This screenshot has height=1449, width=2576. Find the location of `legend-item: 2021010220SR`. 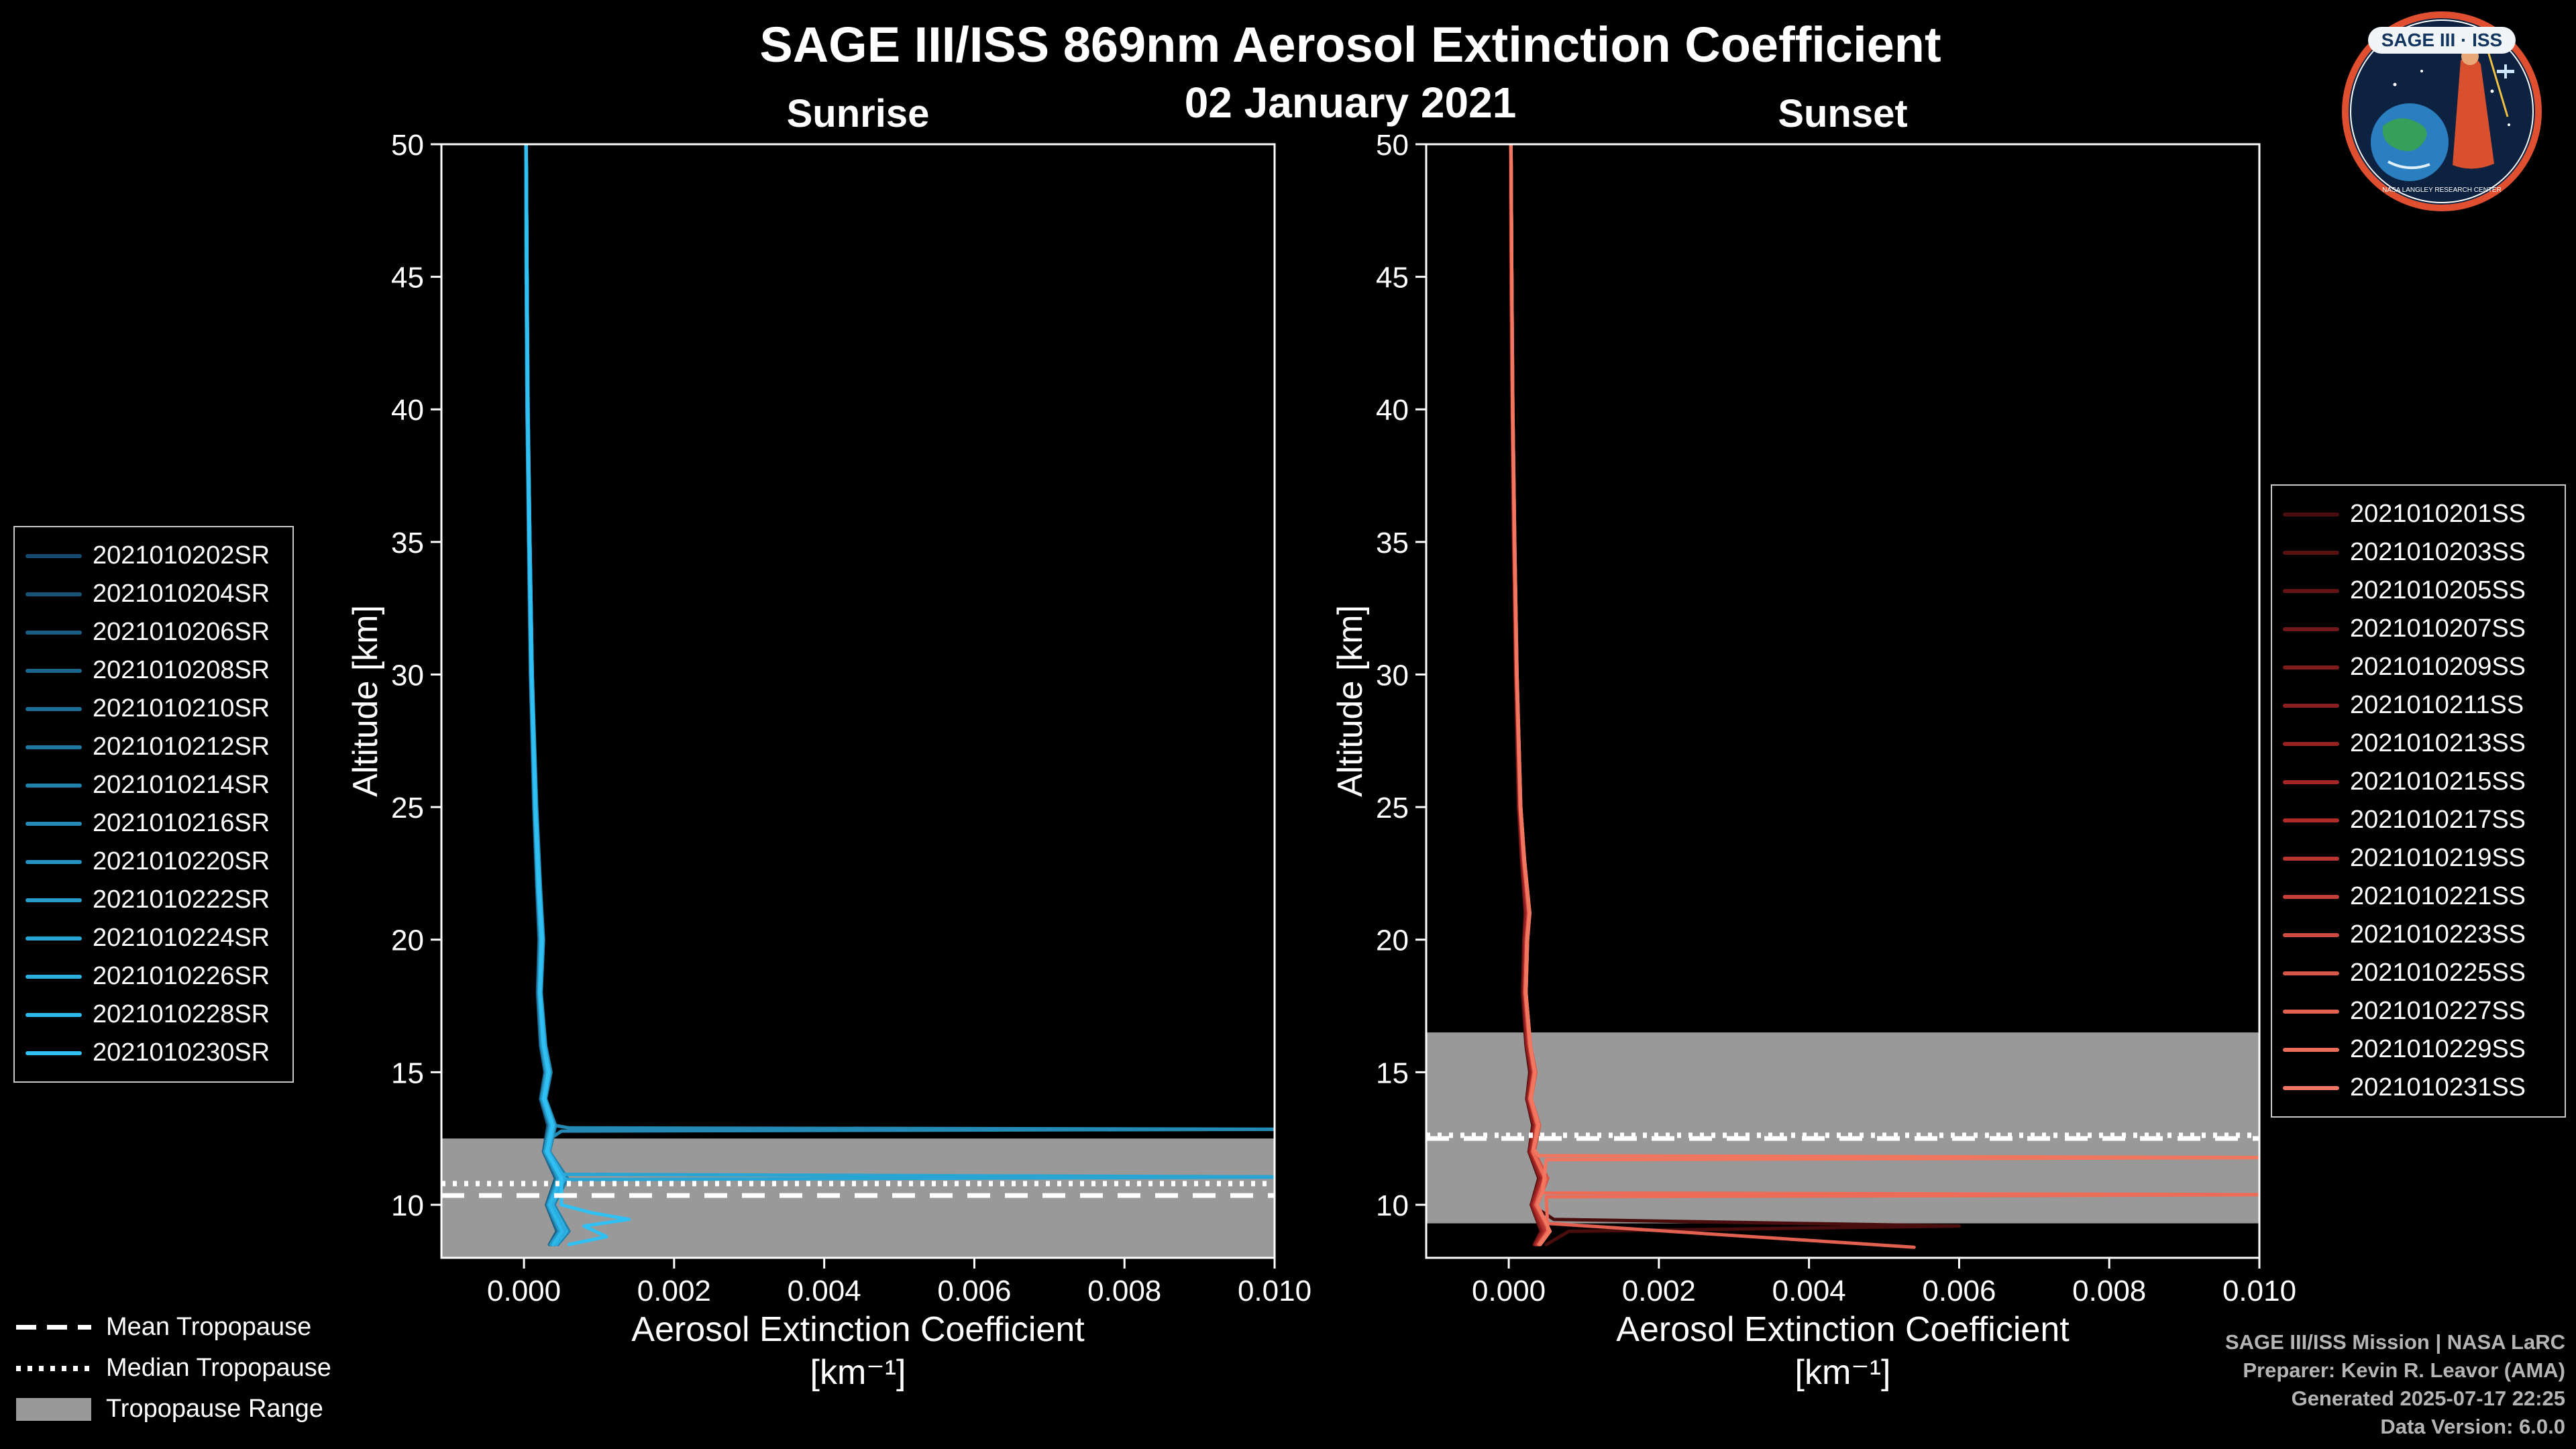

legend-item: 2021010220SR is located at coordinates (153, 862).